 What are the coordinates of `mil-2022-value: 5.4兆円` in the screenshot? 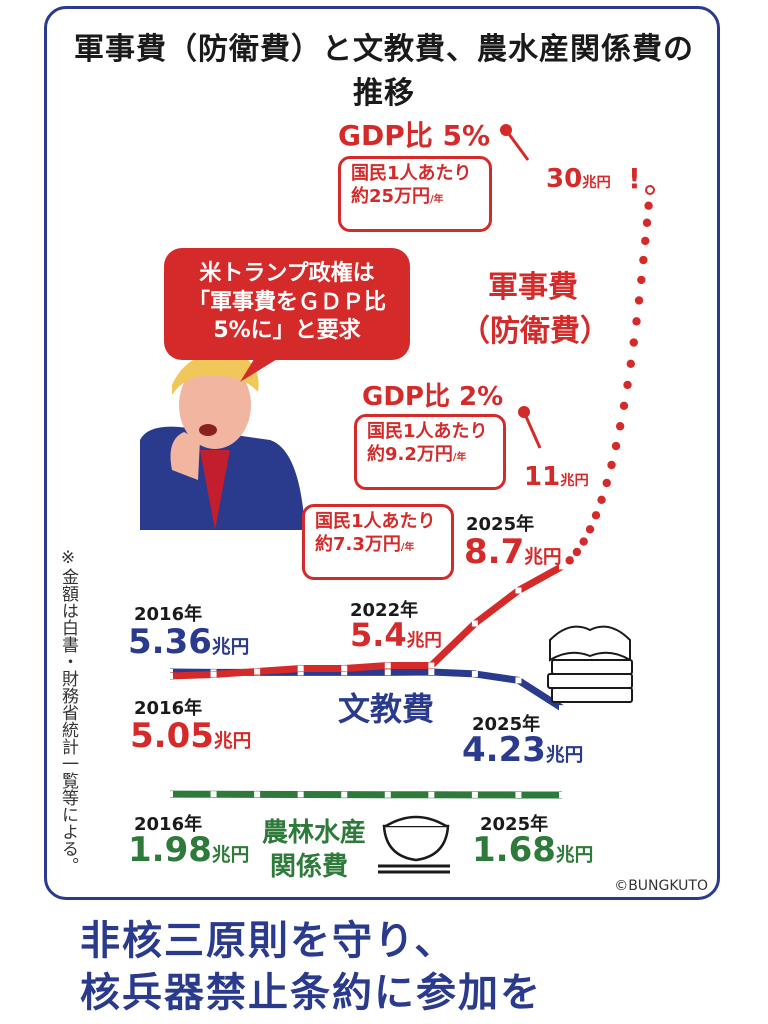 It's located at (396, 635).